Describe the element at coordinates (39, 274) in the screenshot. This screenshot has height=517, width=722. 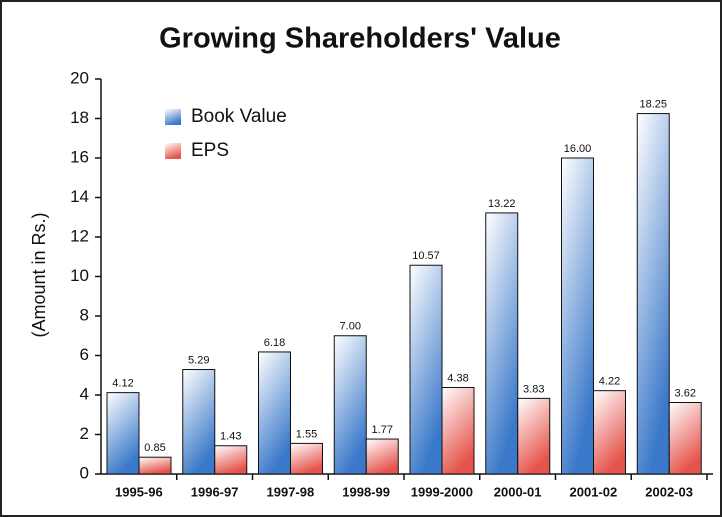
I see `y-axis-label: (Amount in Rs.)` at that location.